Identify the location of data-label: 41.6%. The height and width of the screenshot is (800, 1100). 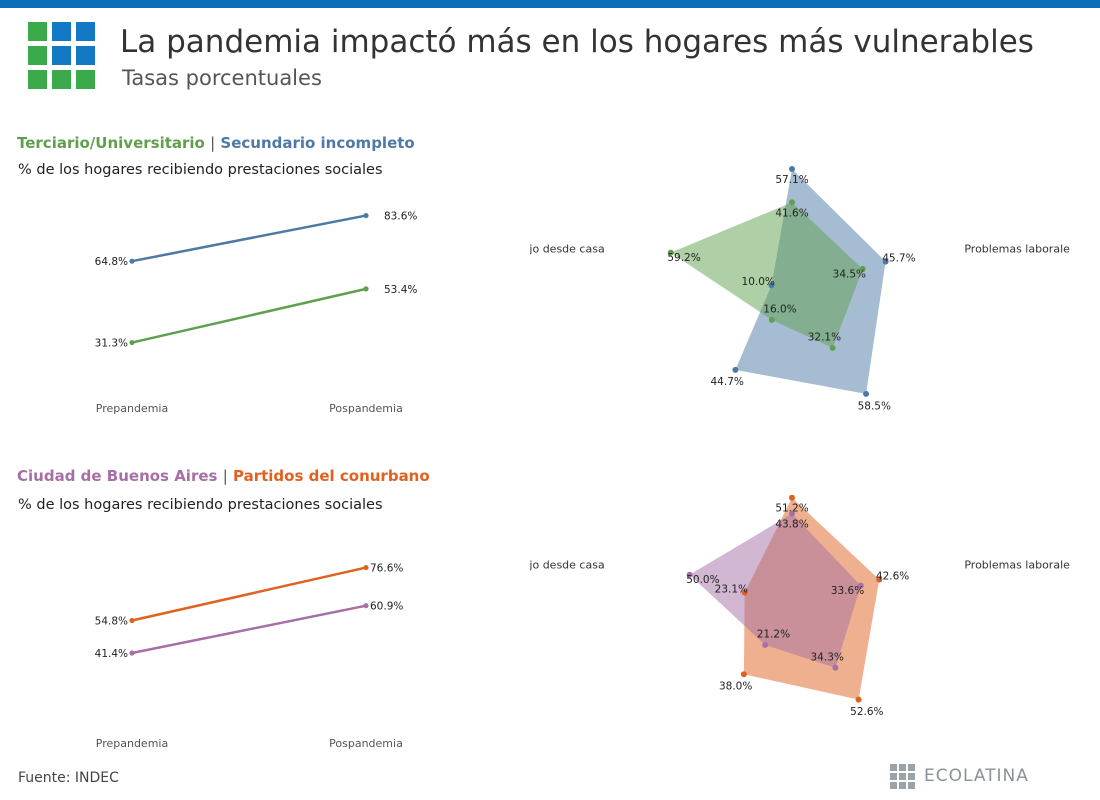
(791, 213).